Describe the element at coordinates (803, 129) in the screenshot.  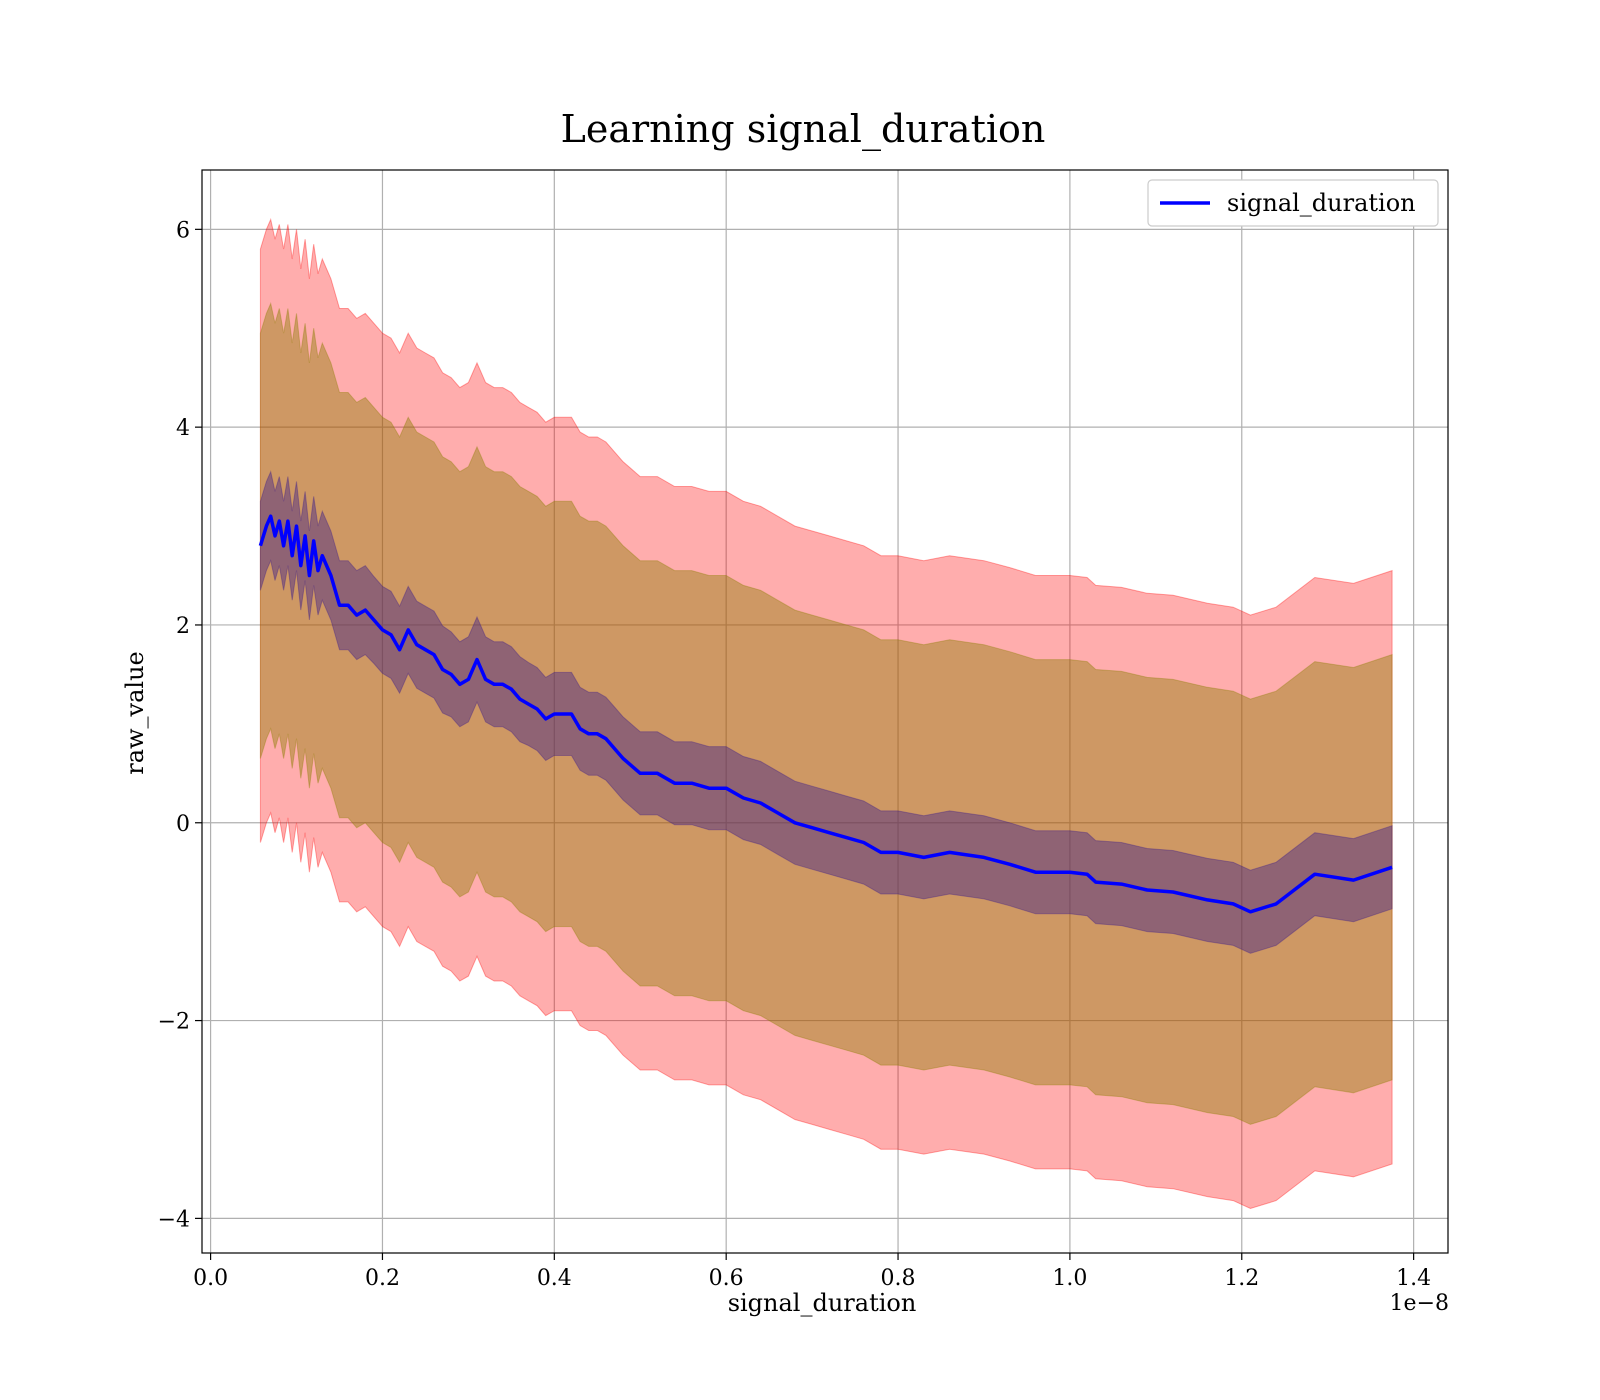
I see `chart-title: Learning signal_duration` at that location.